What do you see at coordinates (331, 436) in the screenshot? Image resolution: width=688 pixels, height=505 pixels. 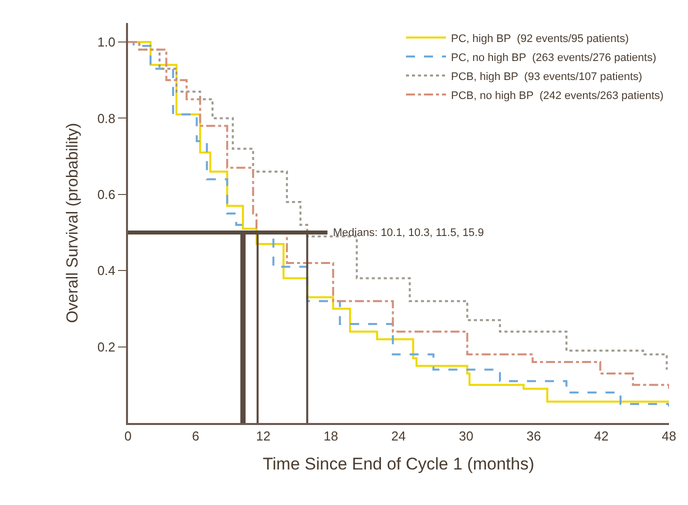 I see `x-tick-label: 18` at bounding box center [331, 436].